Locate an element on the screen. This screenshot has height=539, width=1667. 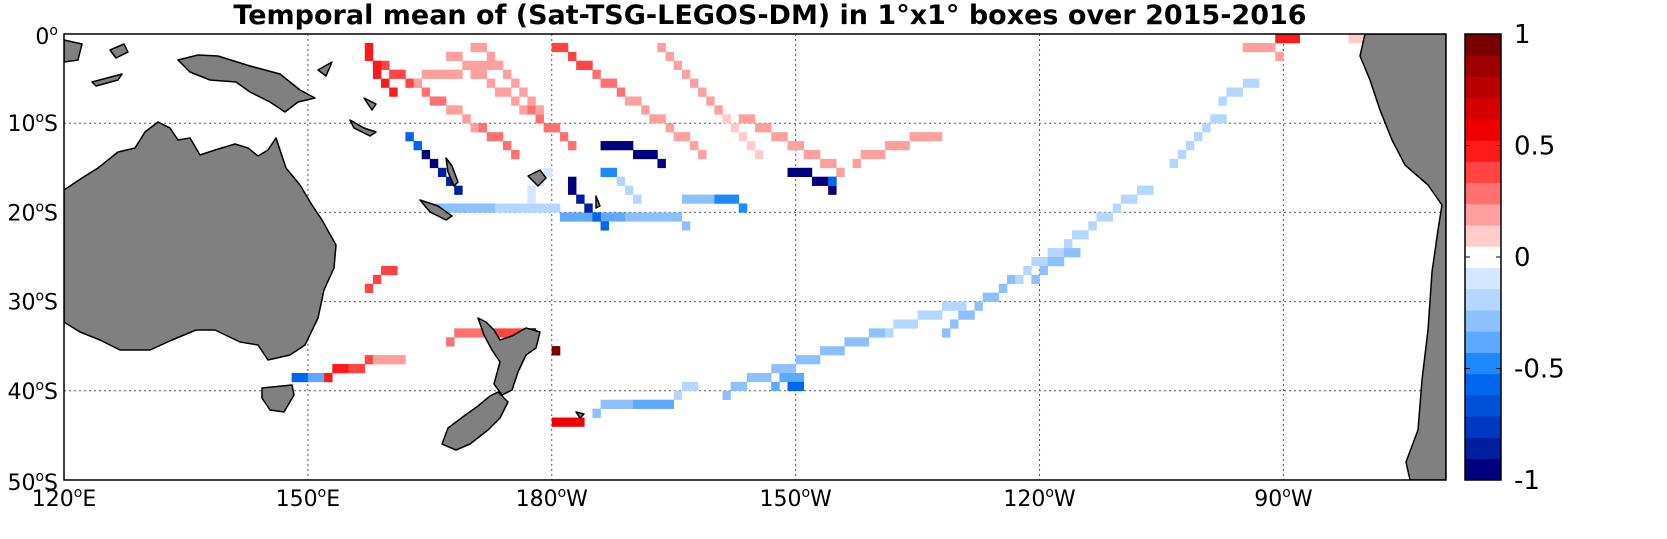
land-sulawesi is located at coordinates (73, 51).